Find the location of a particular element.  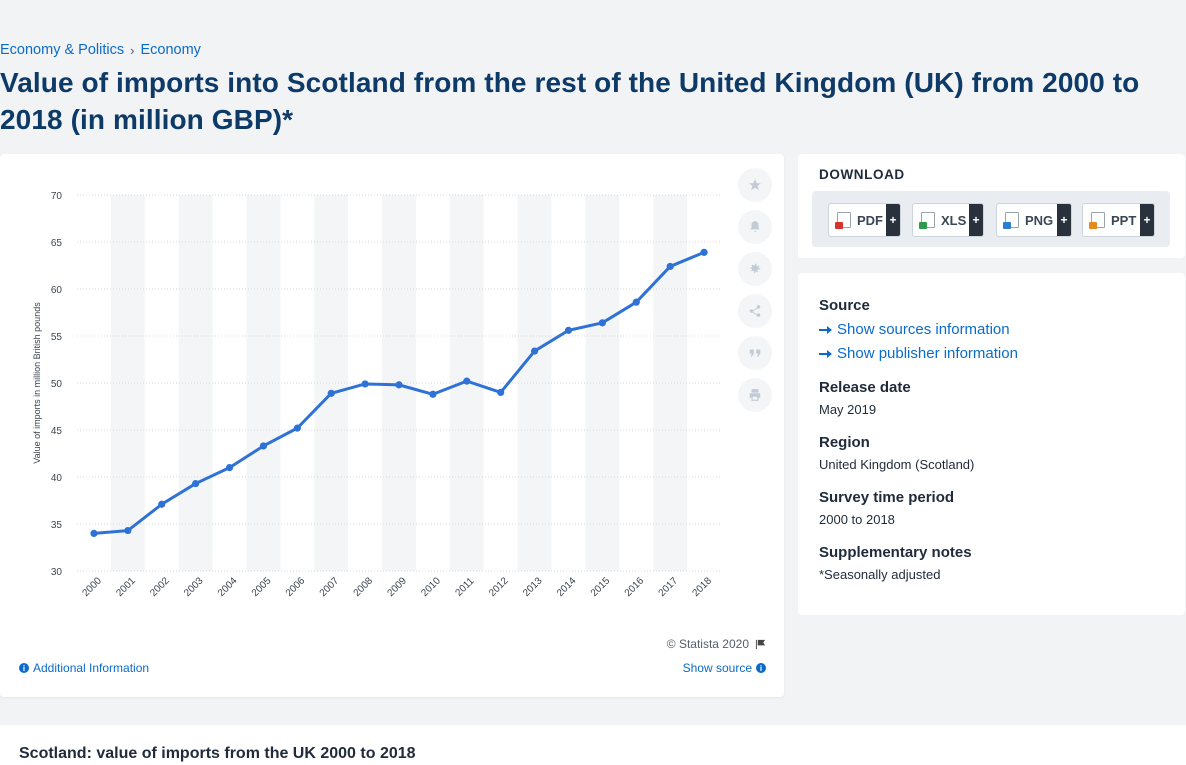

x-tick-label: 2007 is located at coordinates (330, 587).